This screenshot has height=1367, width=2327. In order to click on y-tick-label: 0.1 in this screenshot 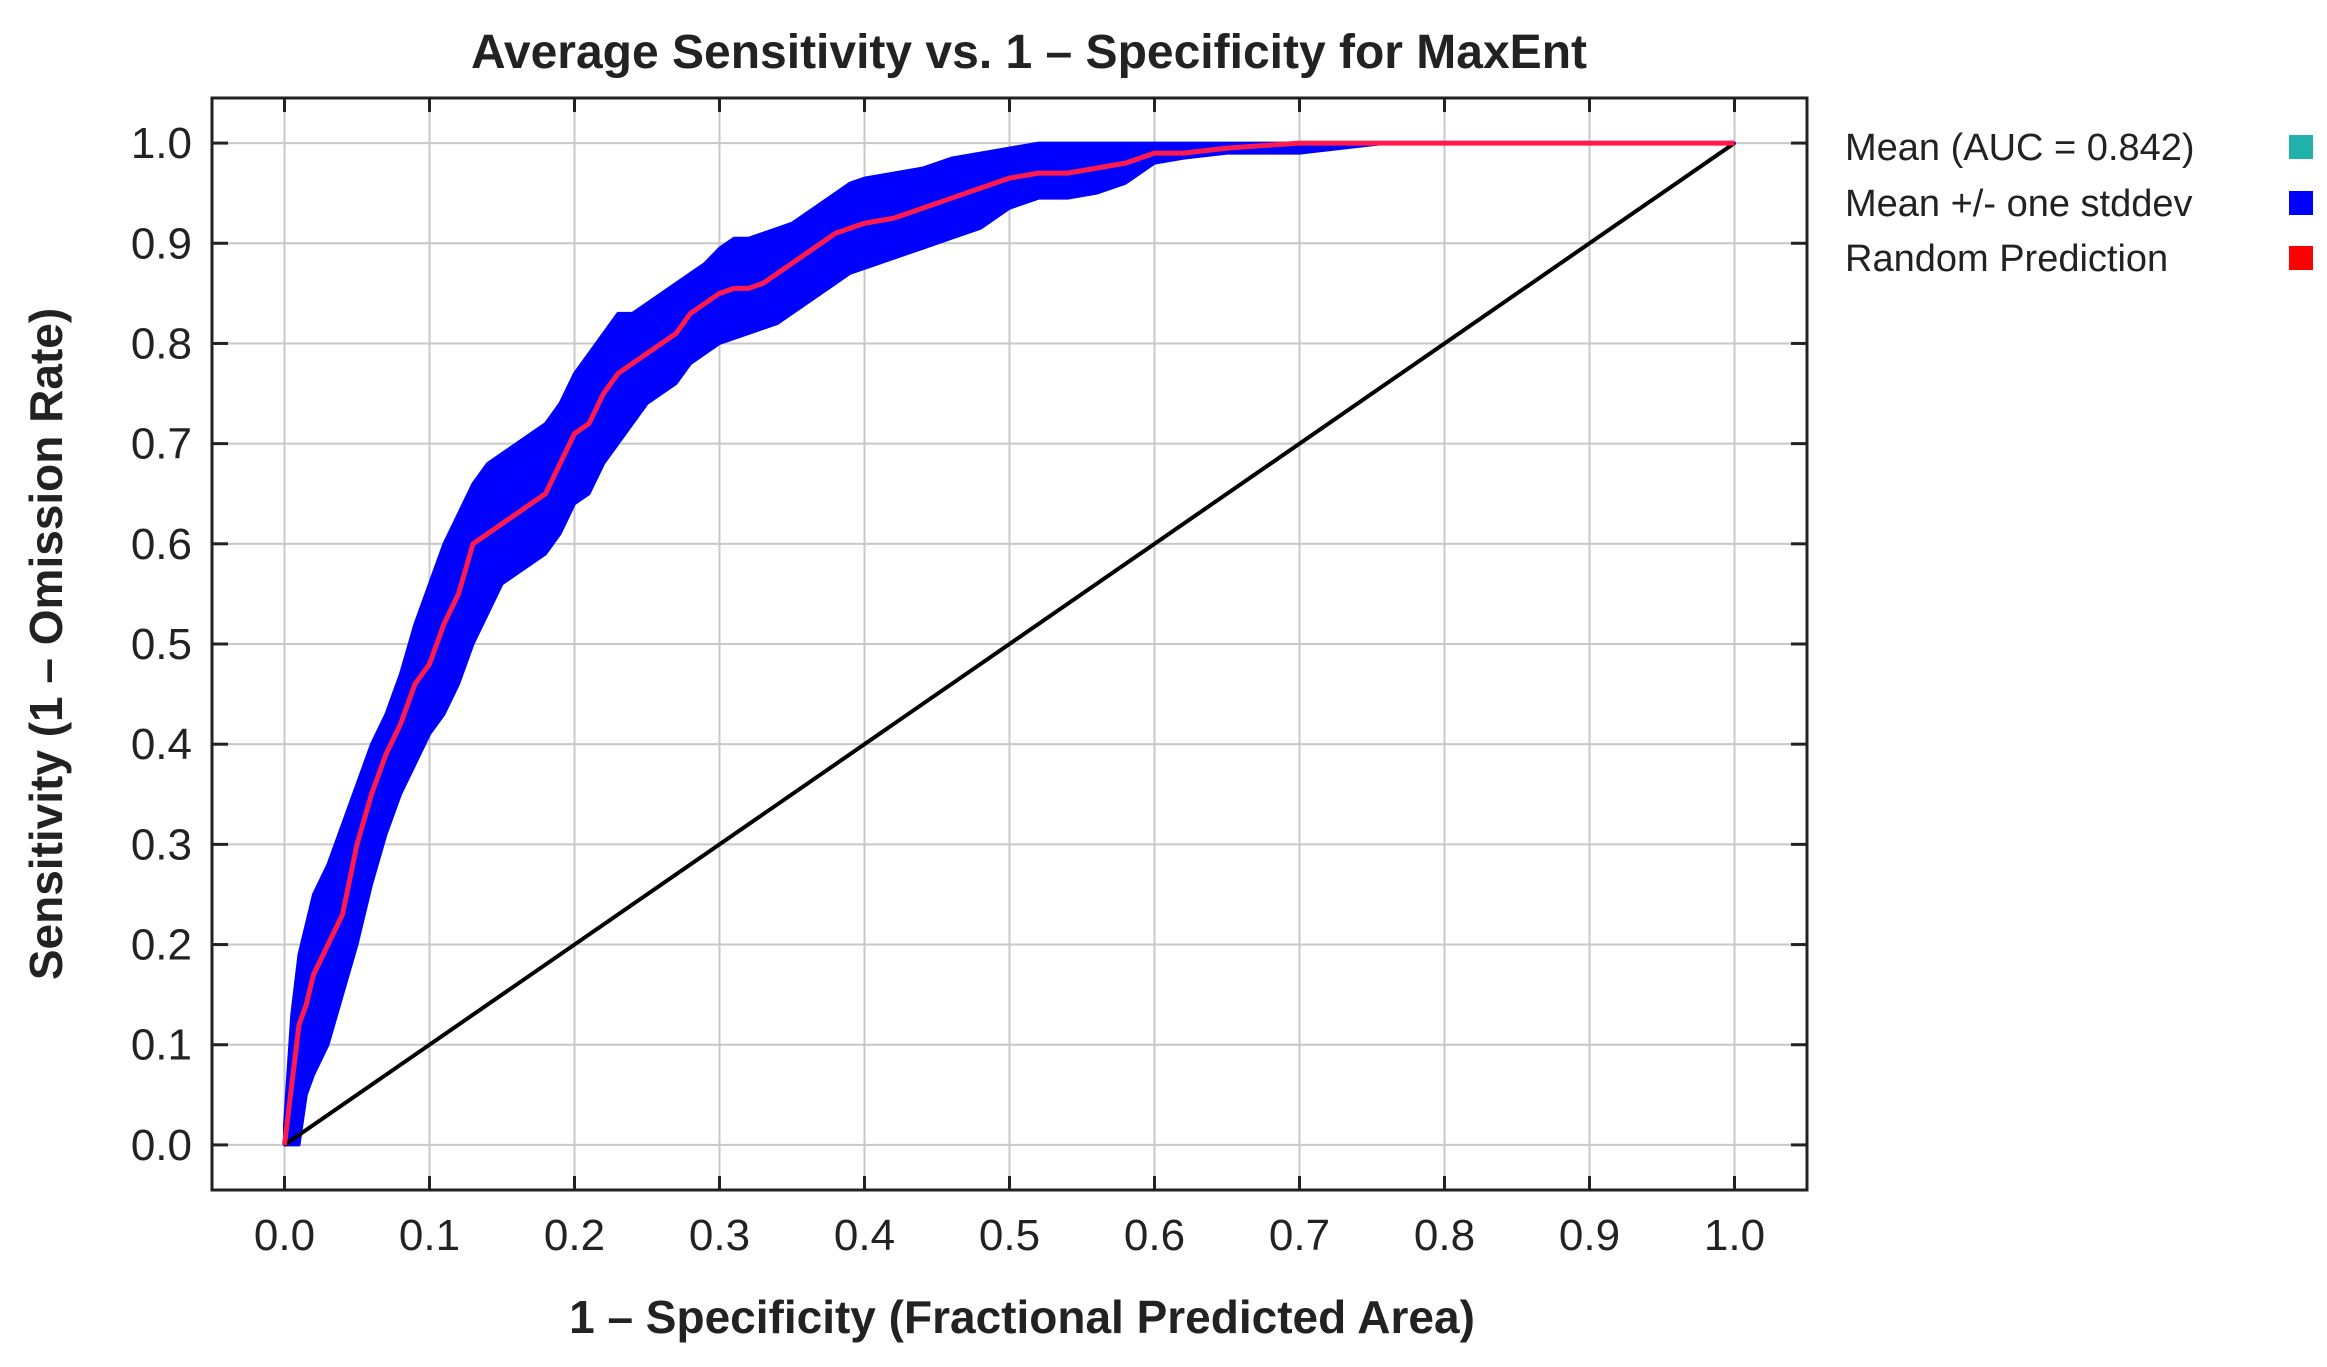, I will do `click(161, 1045)`.